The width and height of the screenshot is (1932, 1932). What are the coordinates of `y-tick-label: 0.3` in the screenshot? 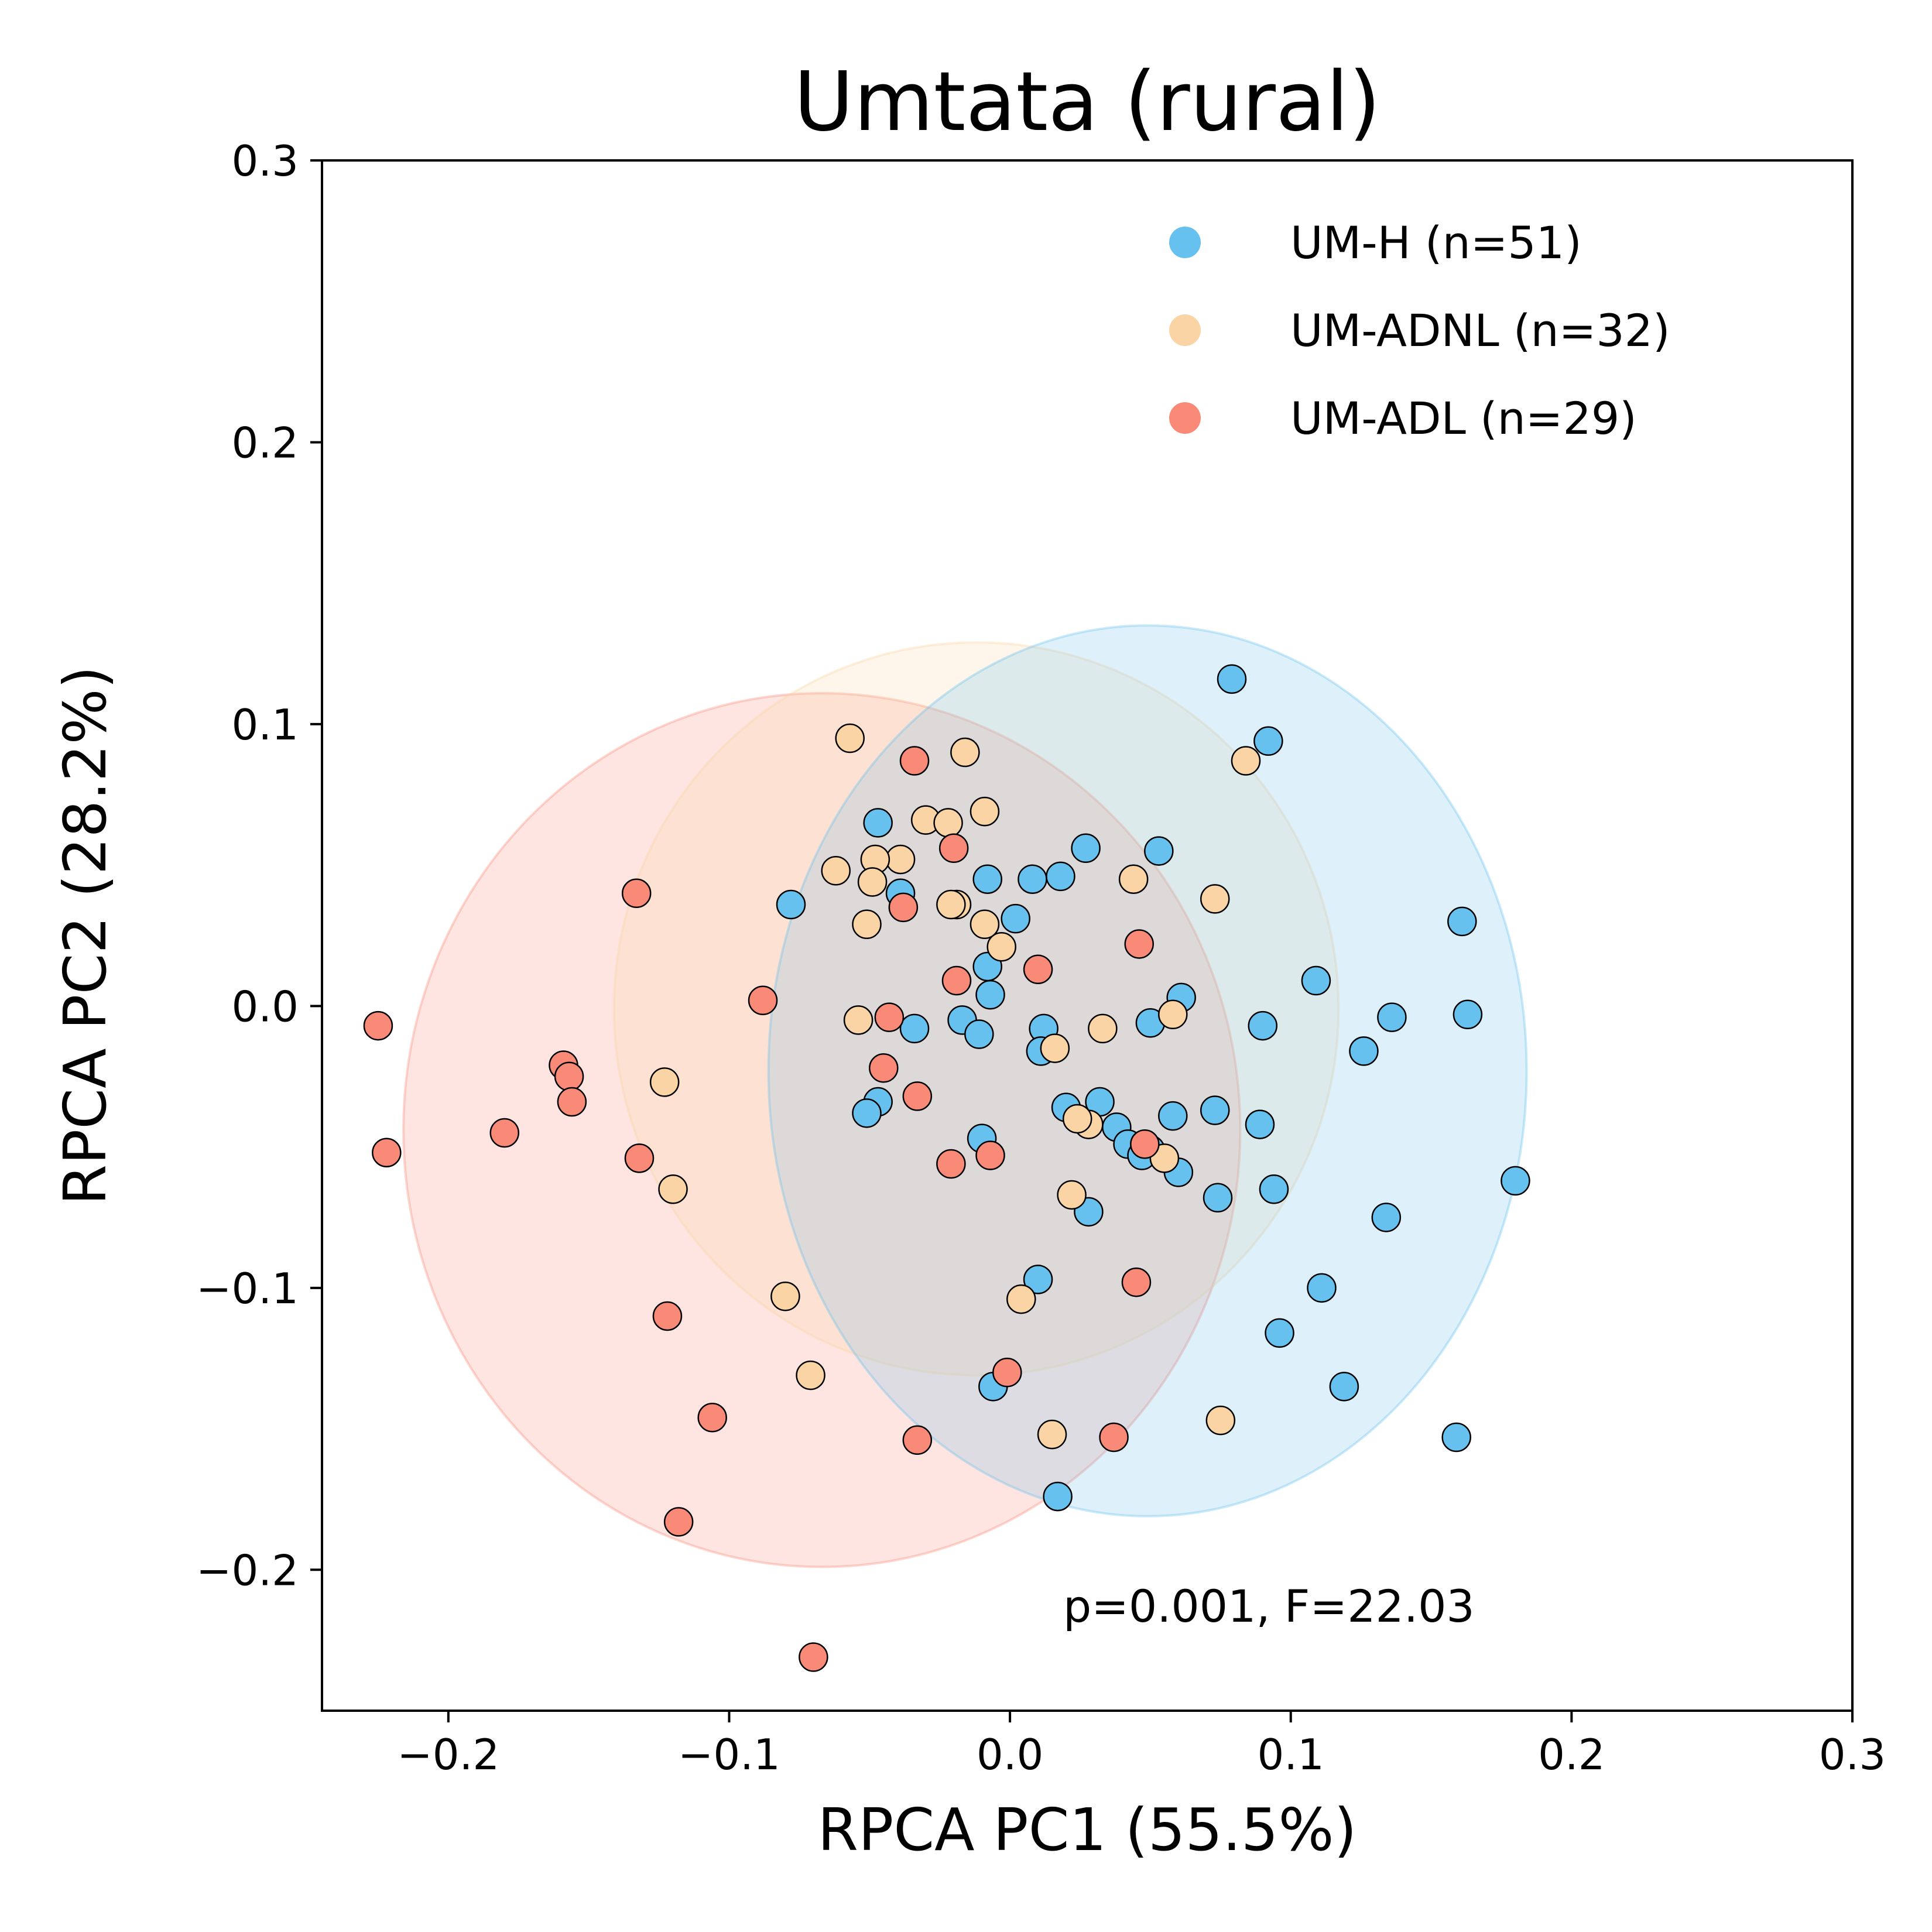 It's located at (265, 161).